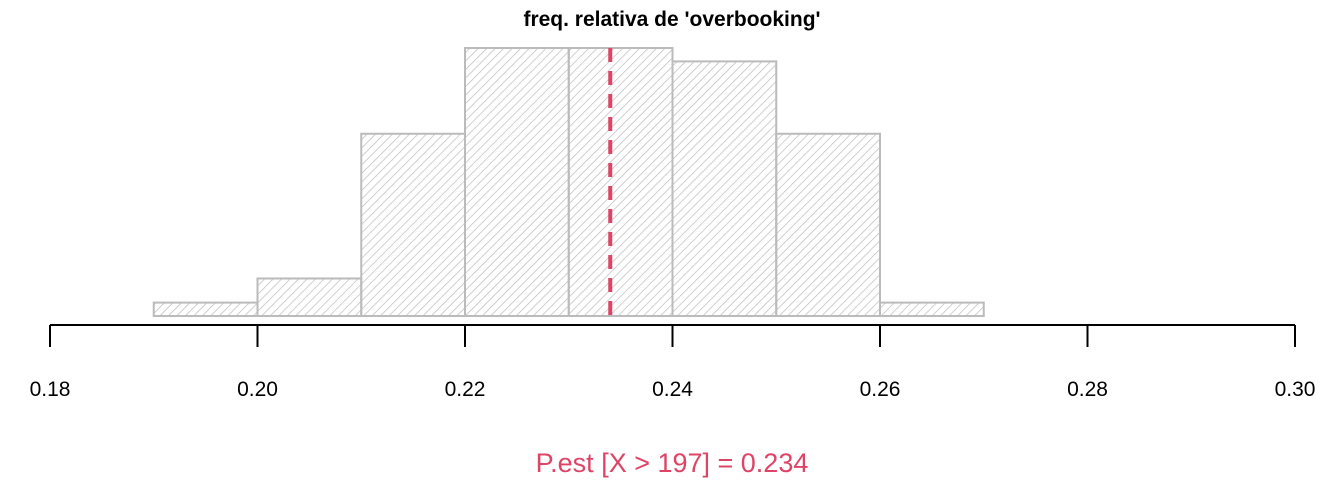 This screenshot has width=1344, height=480. I want to click on x-tick-label-3: 0.24, so click(672, 389).